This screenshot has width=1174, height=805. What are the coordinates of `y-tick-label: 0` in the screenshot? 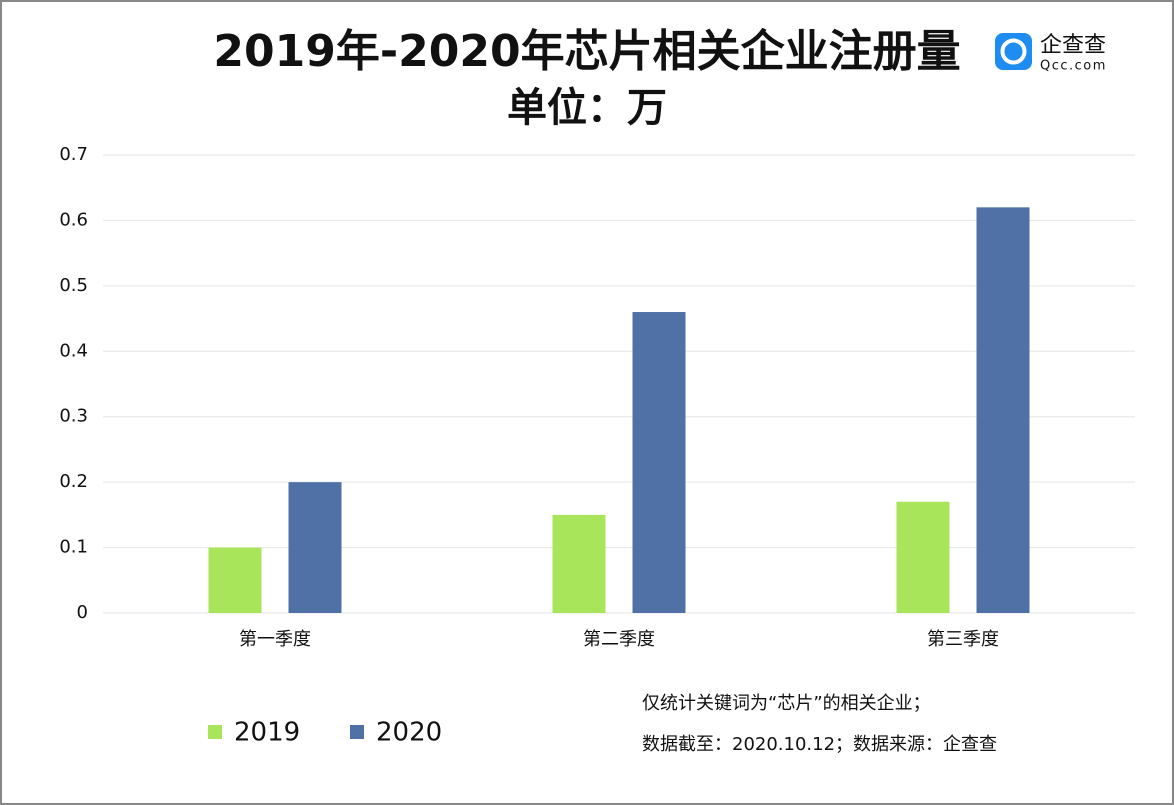 It's located at (82, 612).